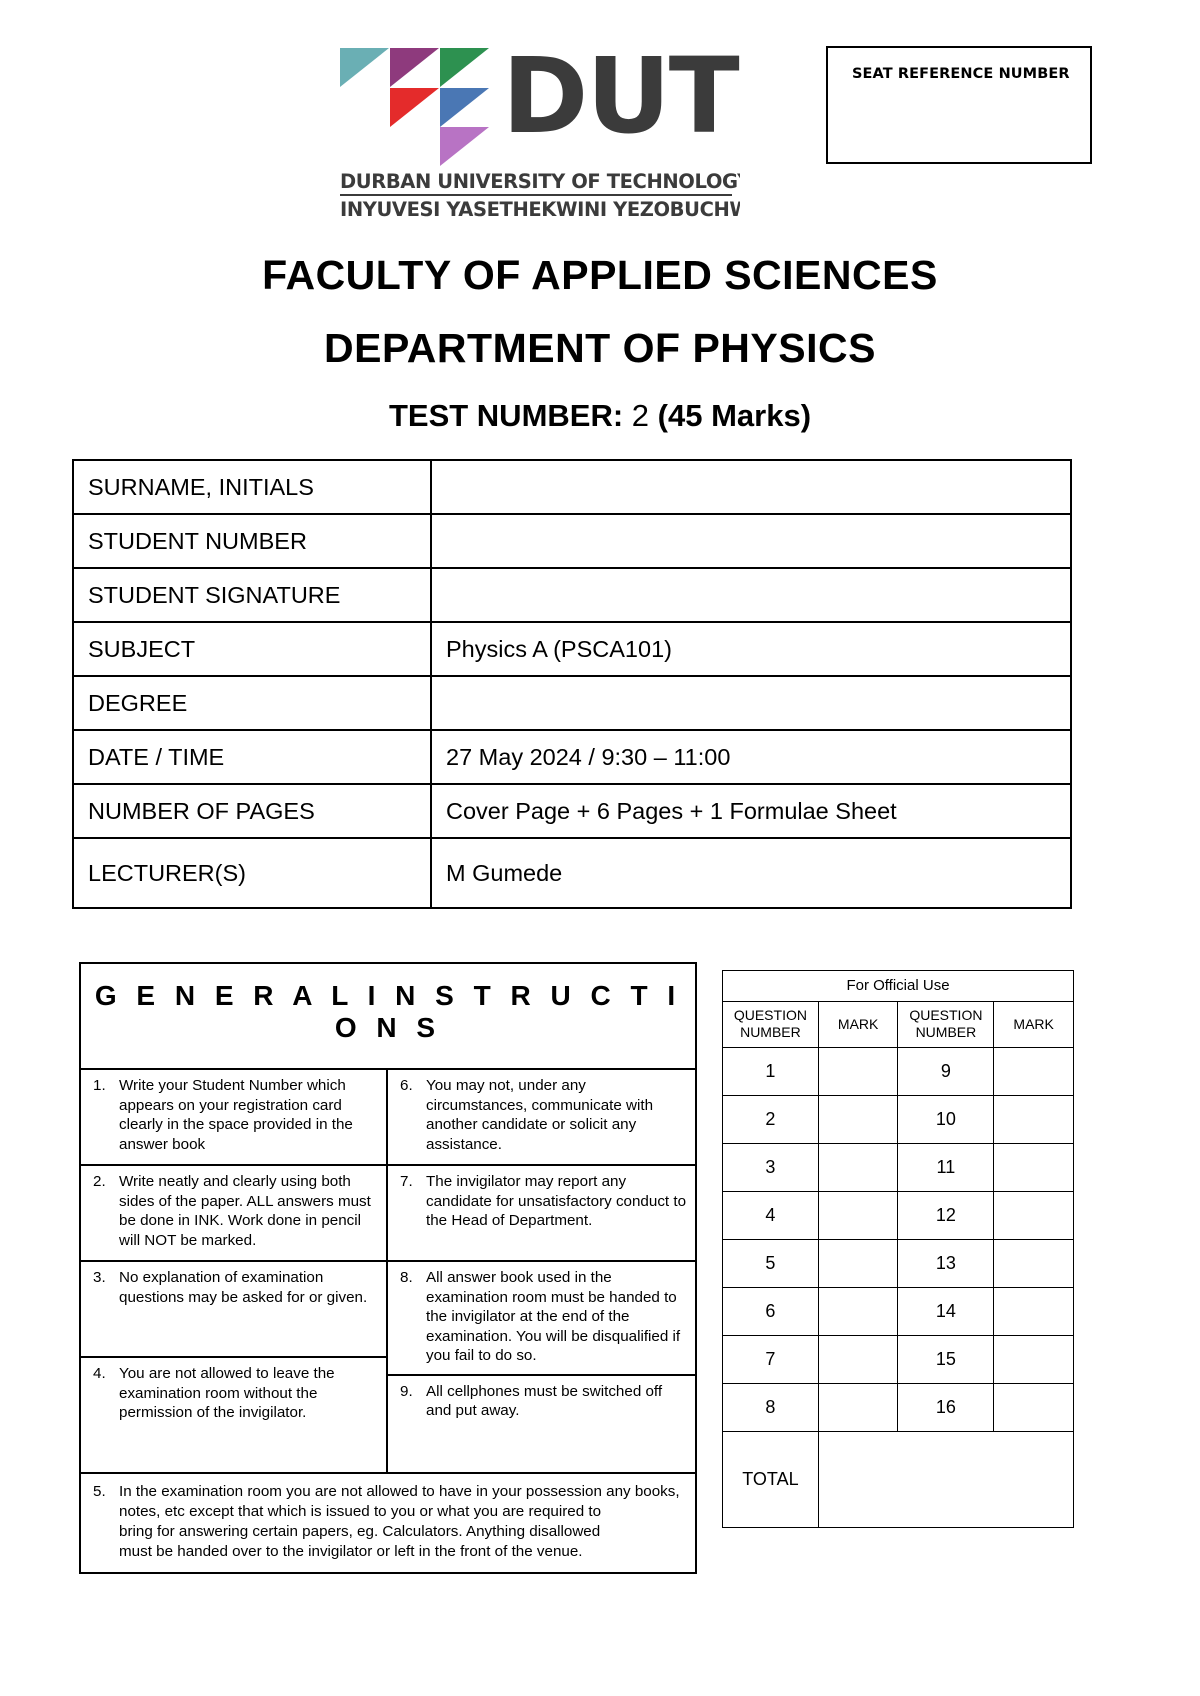  I want to click on question-number-cell: 10, so click(946, 1119).